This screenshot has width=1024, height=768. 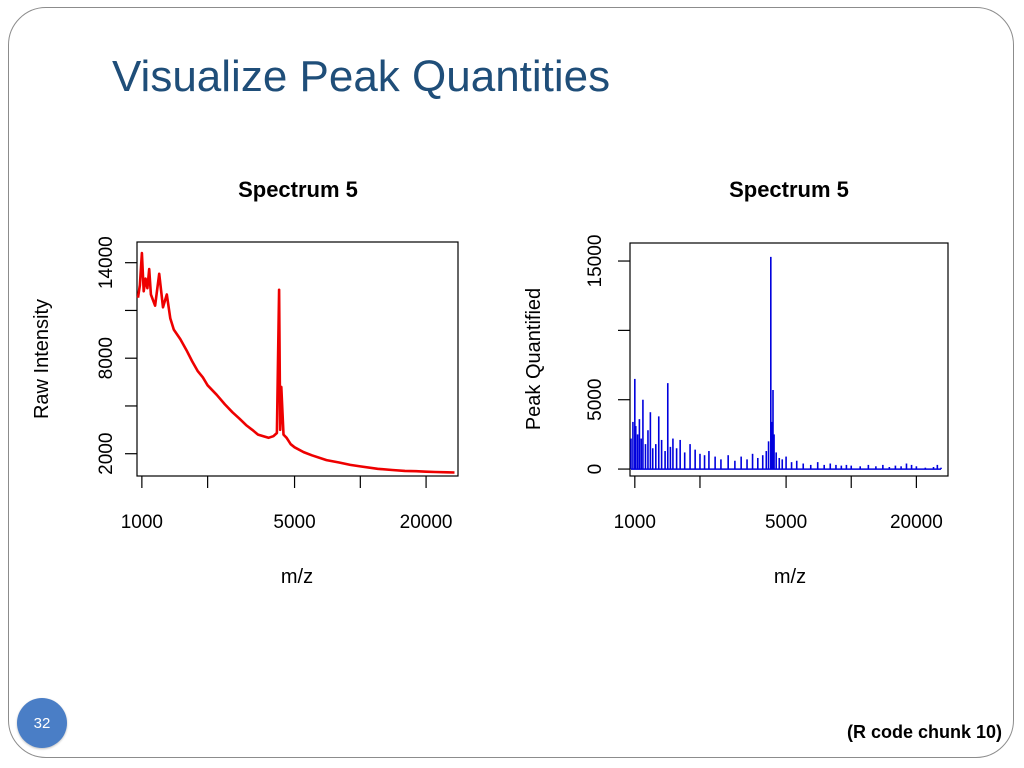 I want to click on y-tick-label: 0, so click(x=595, y=469).